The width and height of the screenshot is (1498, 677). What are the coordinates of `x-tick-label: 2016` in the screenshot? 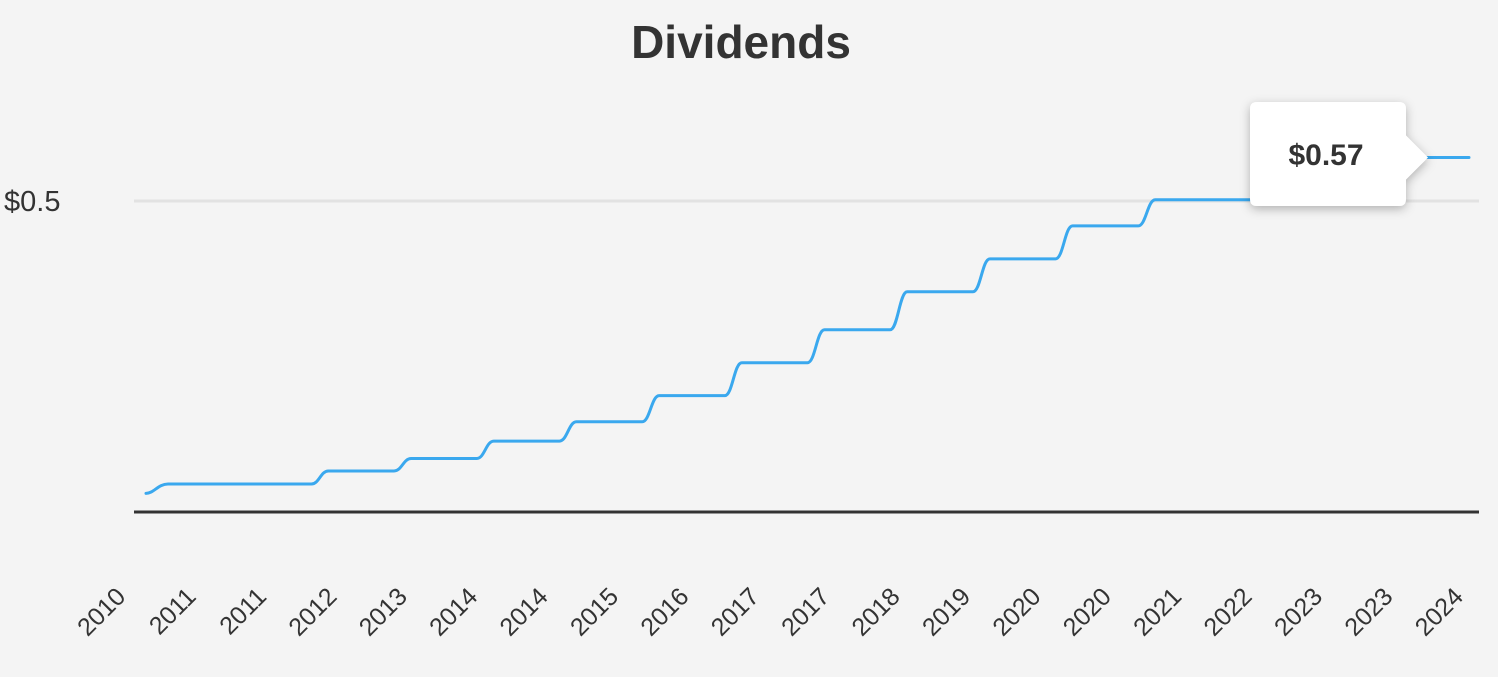 It's located at (664, 611).